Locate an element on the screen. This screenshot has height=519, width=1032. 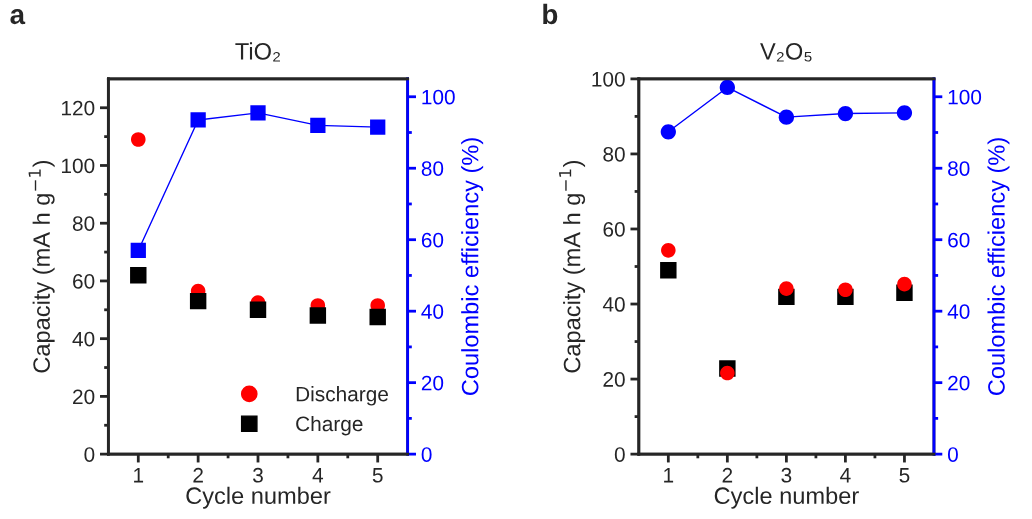
legend-label: Charge is located at coordinates (329, 425).